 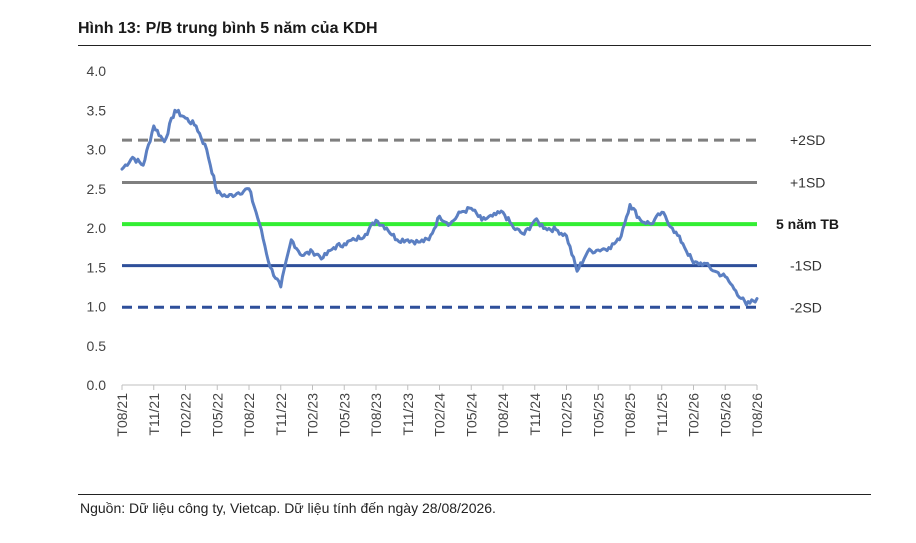 I want to click on x-tick-label: T08/24, so click(x=503, y=415).